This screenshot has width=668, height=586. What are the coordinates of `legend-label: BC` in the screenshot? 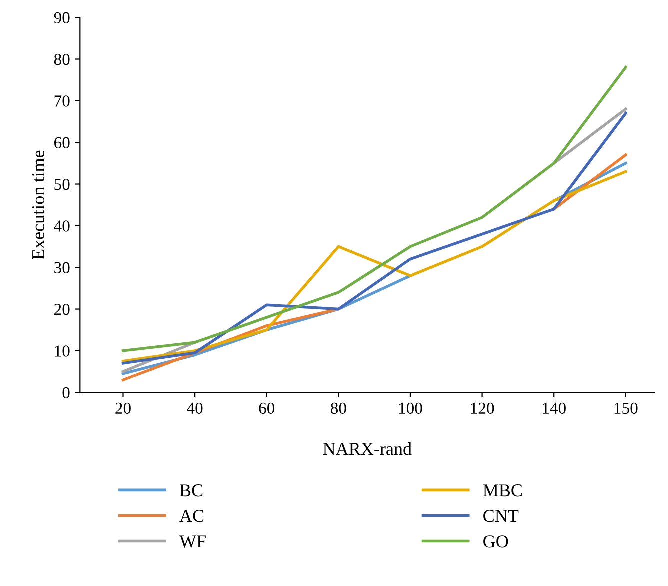 It's located at (191, 490).